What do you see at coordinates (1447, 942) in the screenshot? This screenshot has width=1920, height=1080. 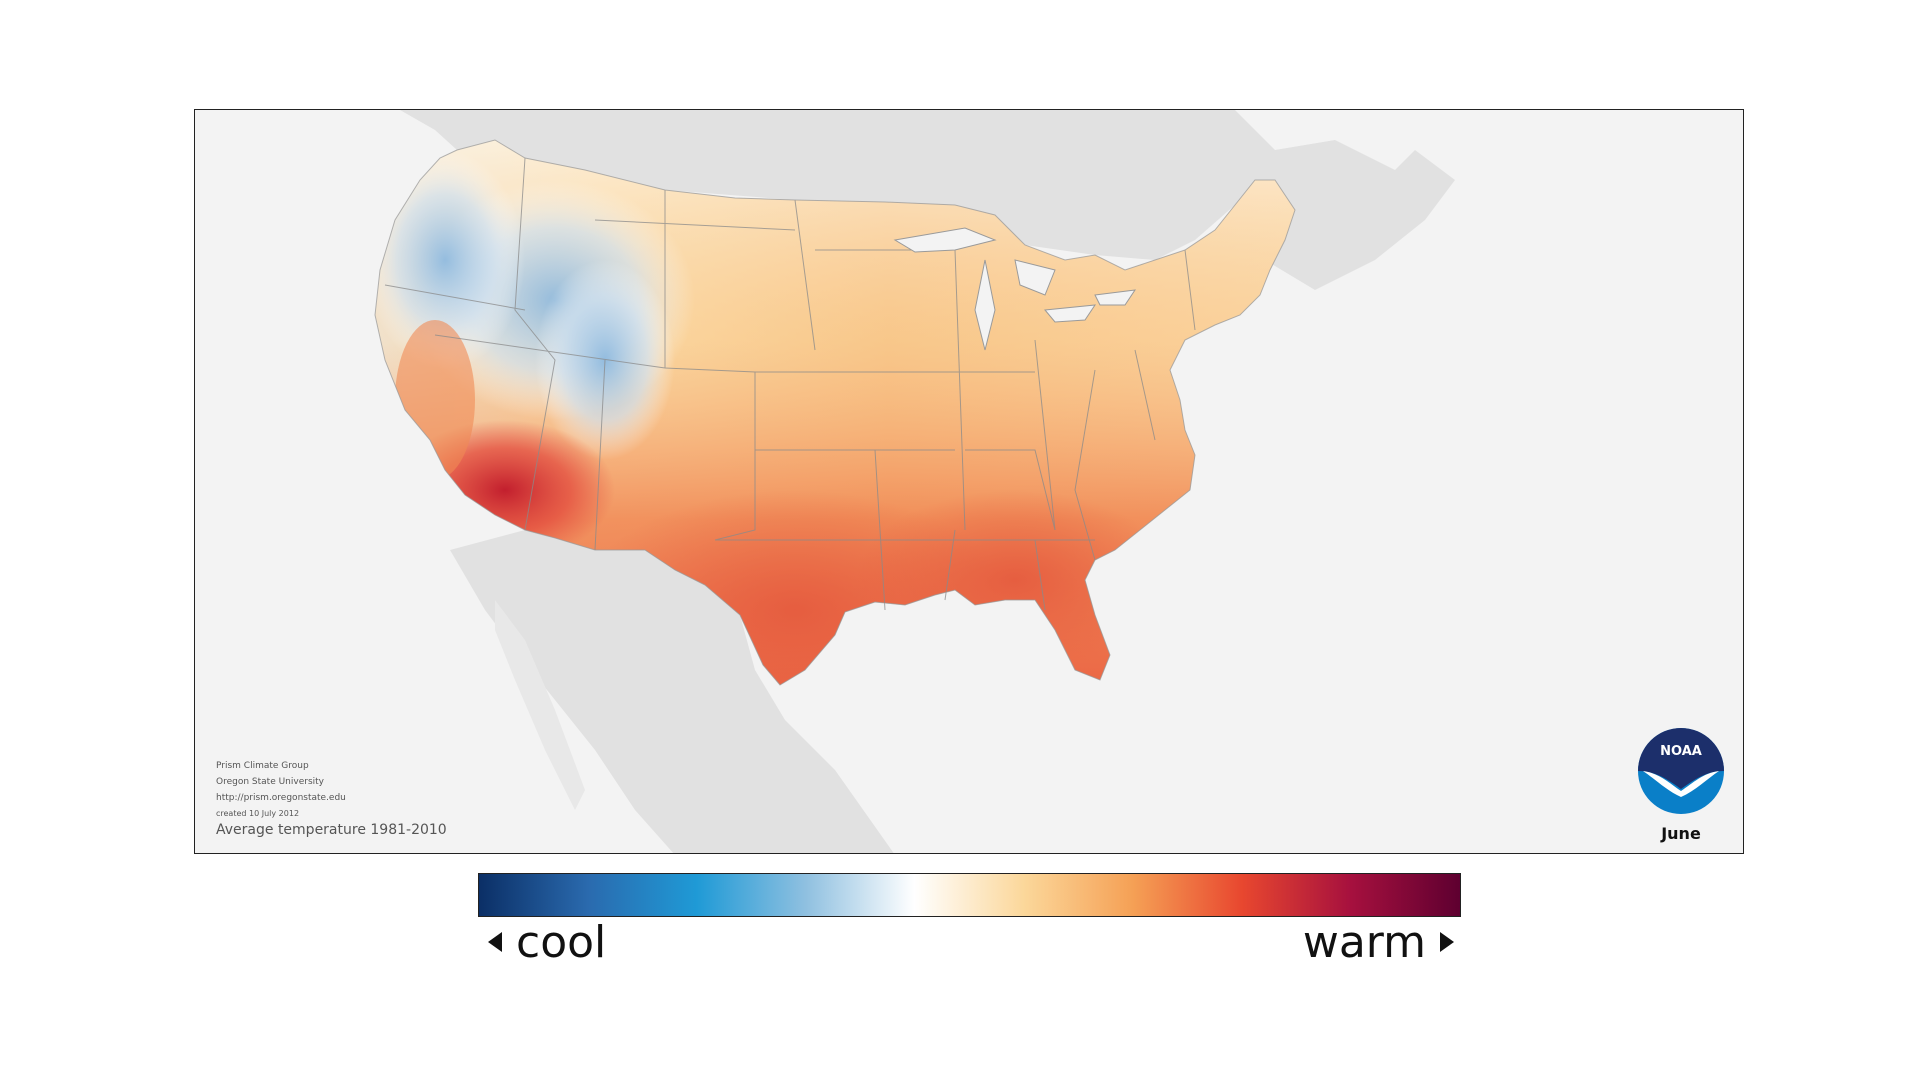 I see `right-arrow-icon` at bounding box center [1447, 942].